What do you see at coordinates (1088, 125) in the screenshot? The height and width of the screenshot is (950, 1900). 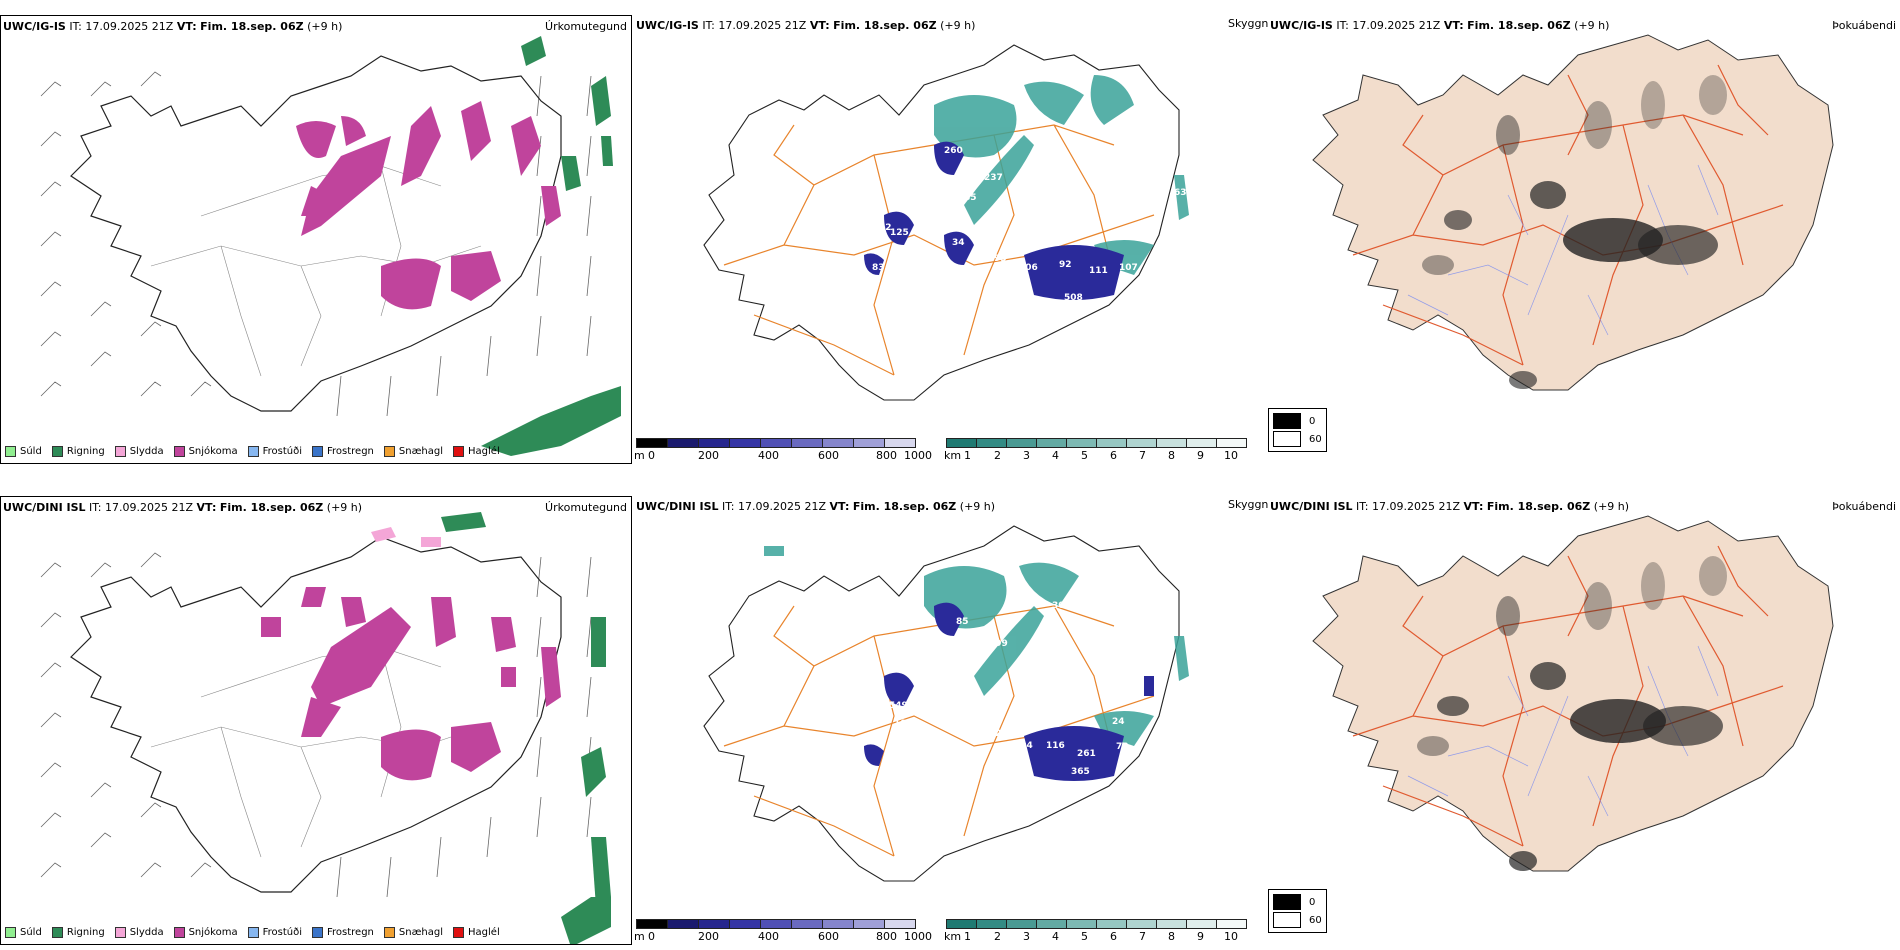 I see `vis-value: 135` at bounding box center [1088, 125].